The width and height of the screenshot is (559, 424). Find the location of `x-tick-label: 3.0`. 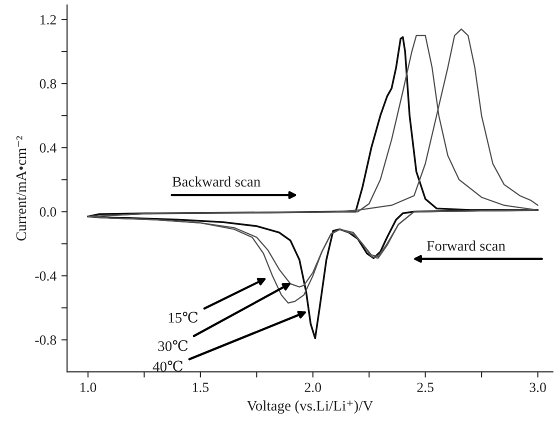

x-tick-label: 3.0 is located at coordinates (538, 387).